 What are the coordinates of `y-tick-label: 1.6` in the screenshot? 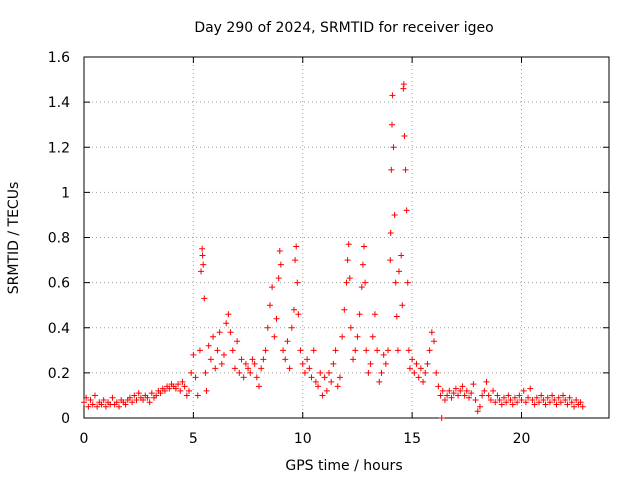 It's located at (59, 58).